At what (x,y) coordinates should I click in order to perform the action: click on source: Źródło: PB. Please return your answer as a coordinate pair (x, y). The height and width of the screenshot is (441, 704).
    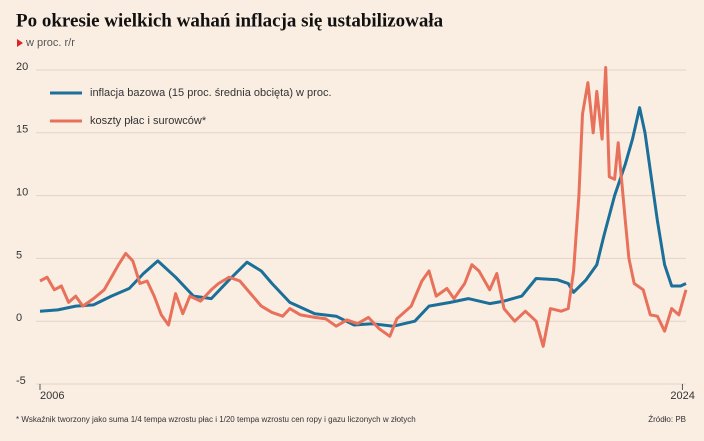
    Looking at the image, I should click on (667, 419).